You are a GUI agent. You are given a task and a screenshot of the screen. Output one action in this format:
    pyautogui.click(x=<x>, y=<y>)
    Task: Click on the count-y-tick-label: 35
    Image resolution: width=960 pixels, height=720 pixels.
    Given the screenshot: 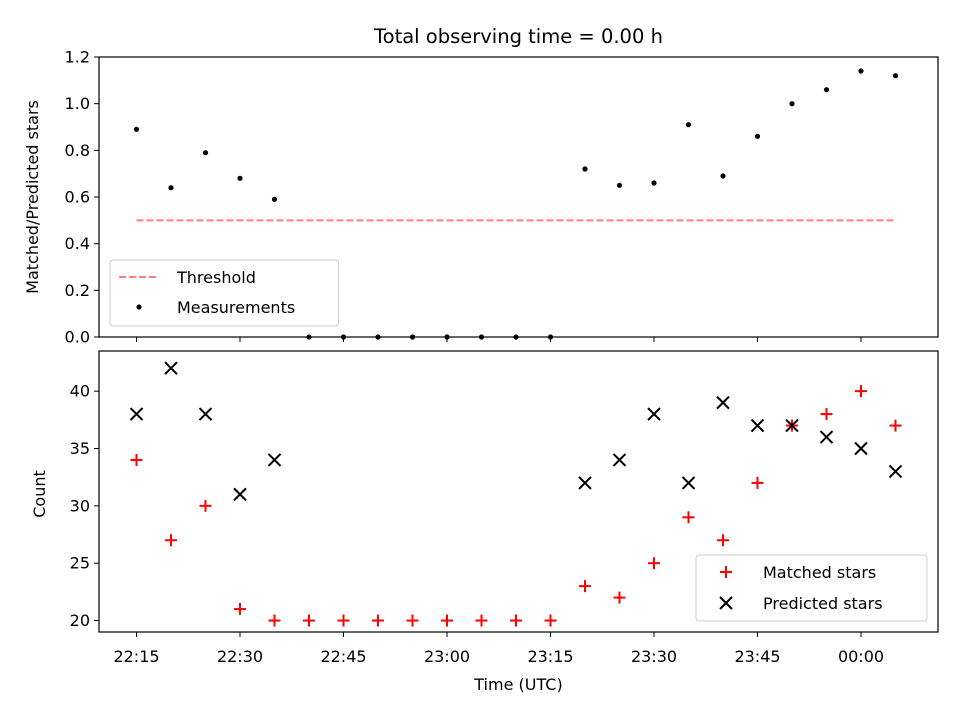 What is the action you would take?
    pyautogui.click(x=80, y=448)
    